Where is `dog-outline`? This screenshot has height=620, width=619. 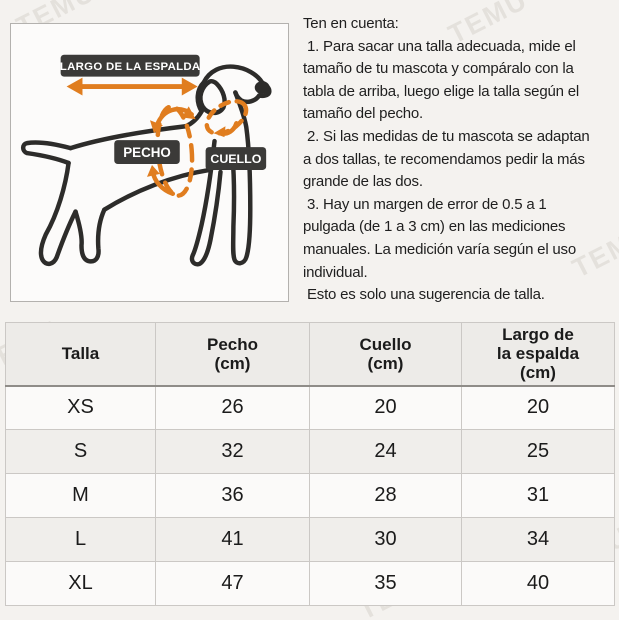 dog-outline is located at coordinates (146, 165).